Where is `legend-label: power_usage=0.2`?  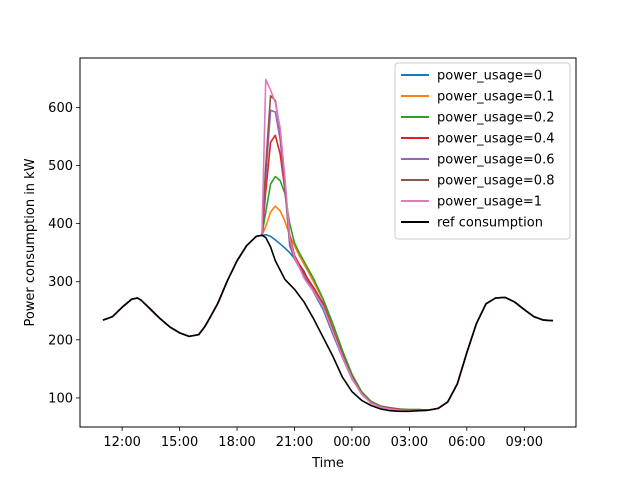 legend-label: power_usage=0.2 is located at coordinates (495, 118).